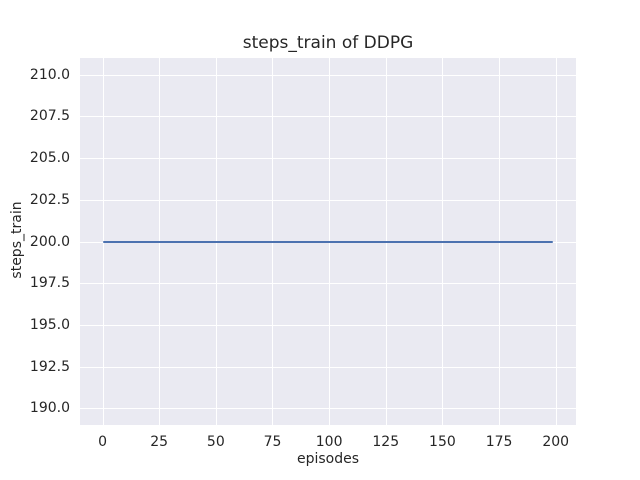 This screenshot has height=480, width=640. Describe the element at coordinates (442, 442) in the screenshot. I see `x-tick-label: 150` at that location.